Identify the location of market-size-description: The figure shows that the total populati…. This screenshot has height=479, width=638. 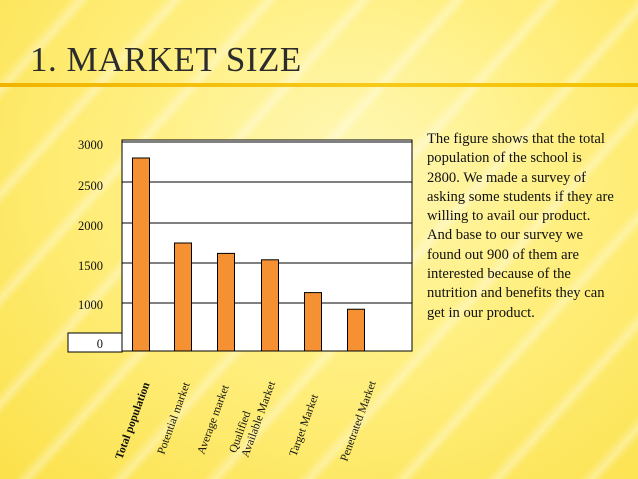
(520, 226).